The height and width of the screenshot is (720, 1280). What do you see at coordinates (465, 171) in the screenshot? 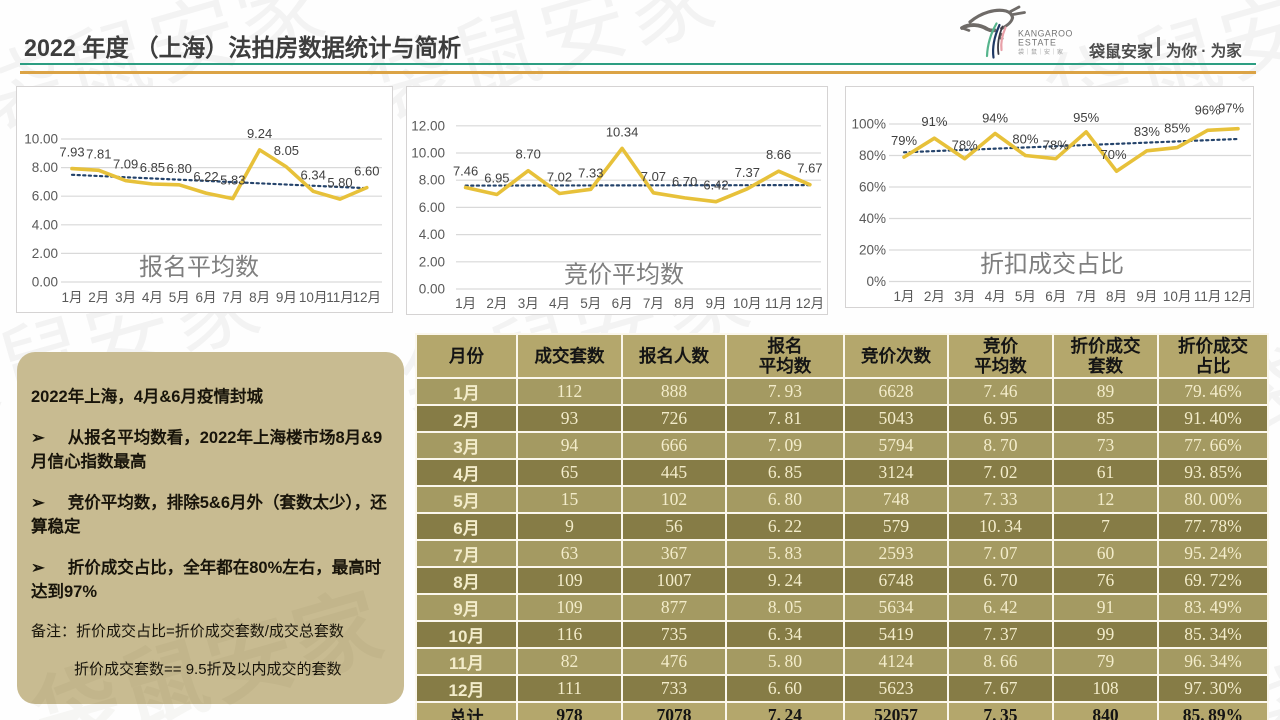
I see `svg-text: 7.46` at bounding box center [465, 171].